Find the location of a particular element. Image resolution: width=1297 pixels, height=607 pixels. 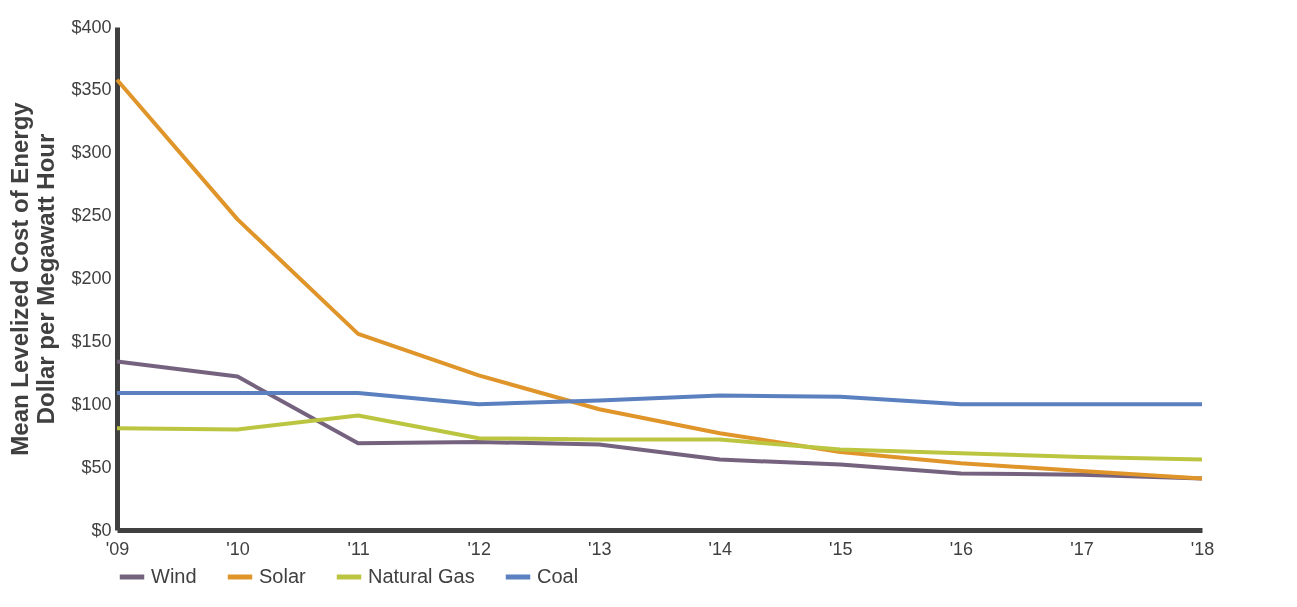

y-axis-title: Mean Levelized Cost of Energy Dollar per Megawatt Hour is located at coordinates (33, 278).